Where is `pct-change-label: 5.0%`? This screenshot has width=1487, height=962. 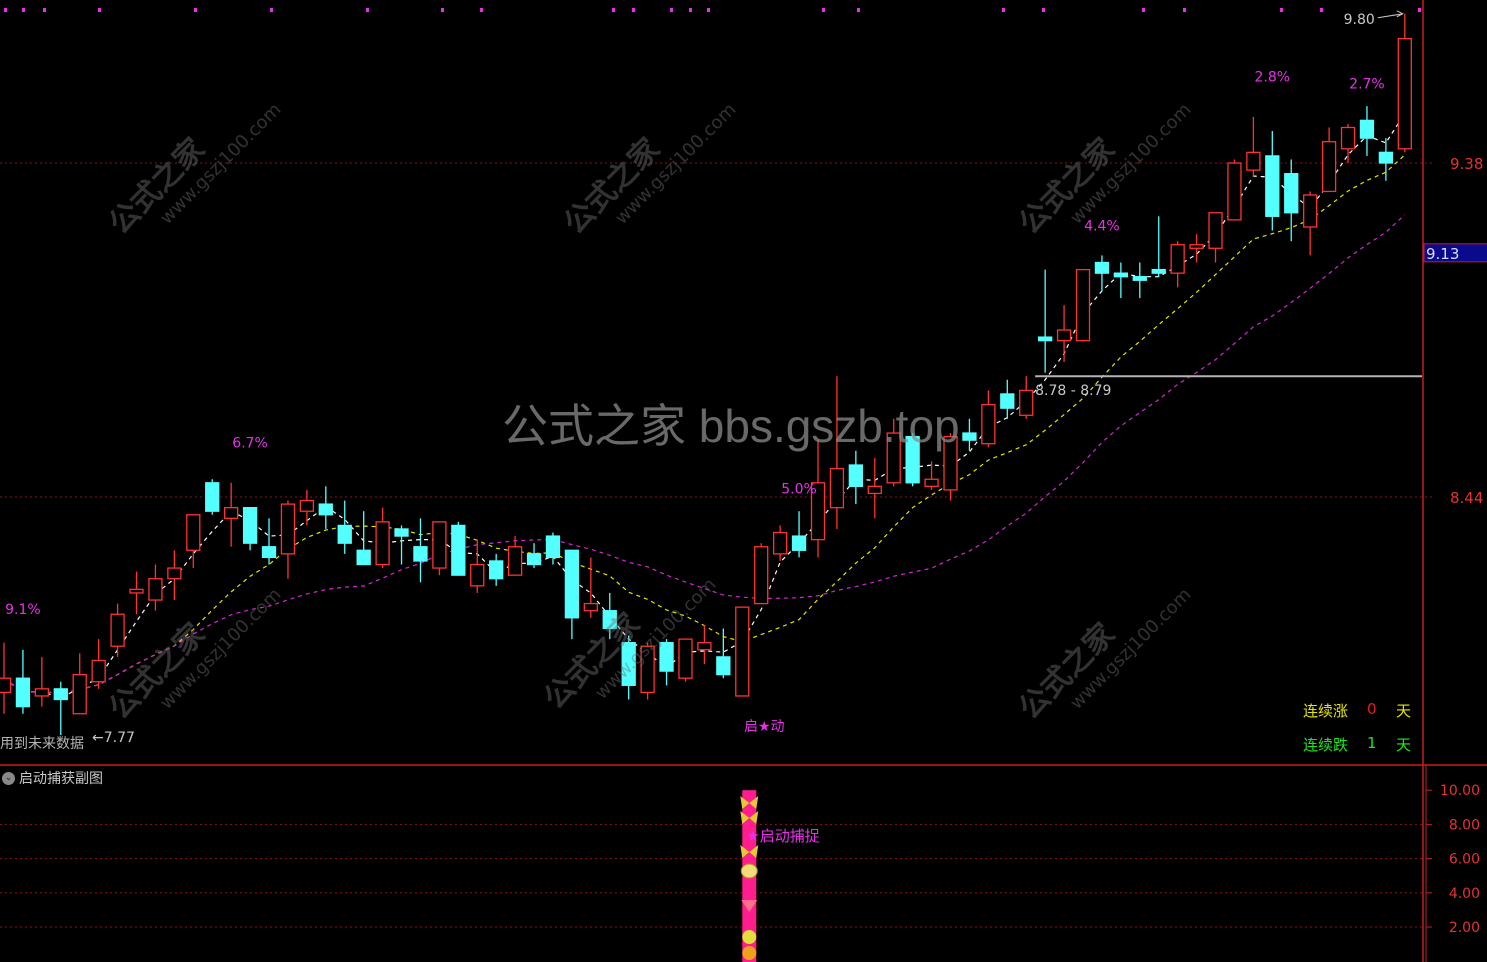 pct-change-label: 5.0% is located at coordinates (799, 489).